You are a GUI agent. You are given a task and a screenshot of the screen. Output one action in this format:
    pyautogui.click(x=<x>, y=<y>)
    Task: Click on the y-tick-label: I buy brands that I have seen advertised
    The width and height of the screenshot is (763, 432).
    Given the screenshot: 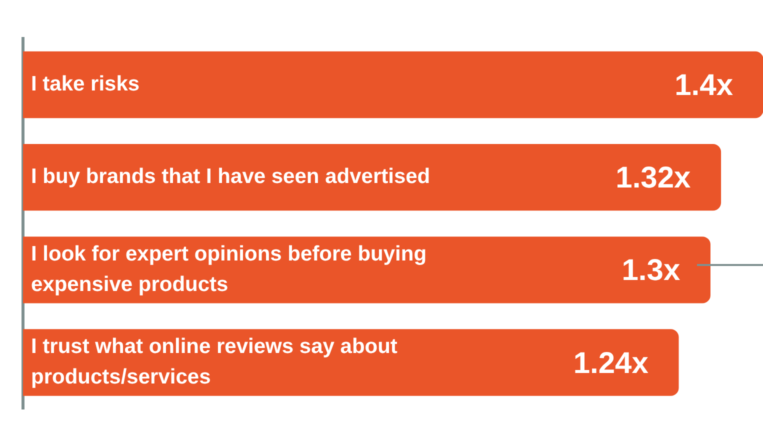 What is the action you would take?
    pyautogui.click(x=230, y=176)
    